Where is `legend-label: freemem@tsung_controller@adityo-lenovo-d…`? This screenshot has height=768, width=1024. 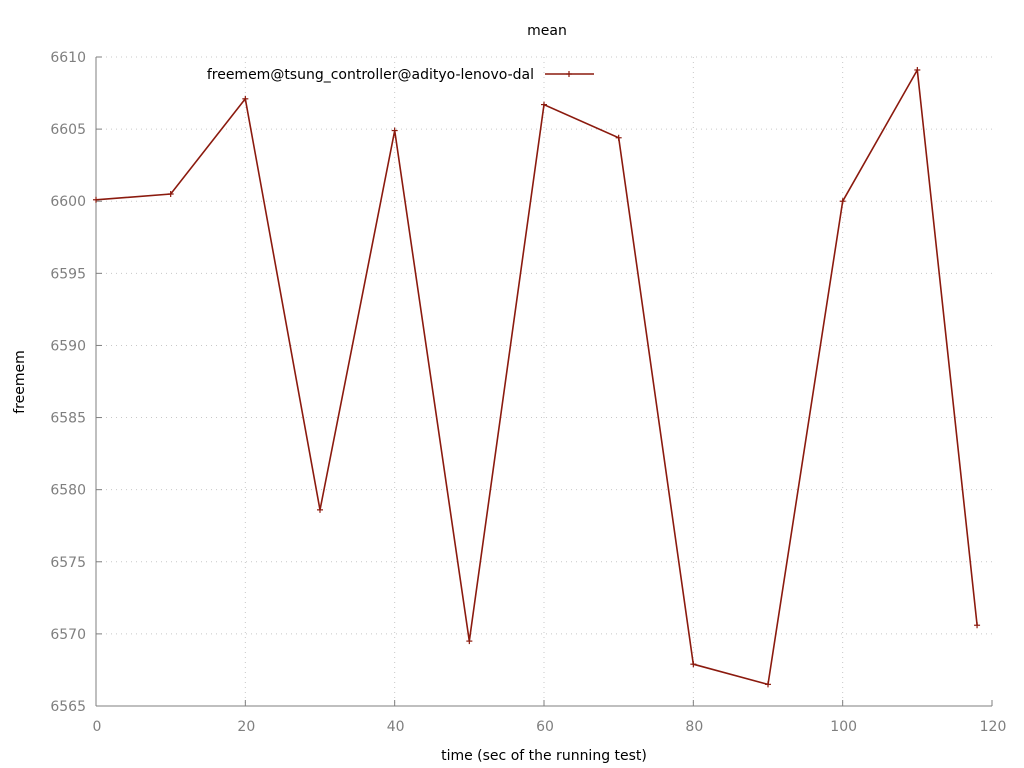 legend-label: freemem@tsung_controller@adityo-lenovo-d… is located at coordinates (370, 75).